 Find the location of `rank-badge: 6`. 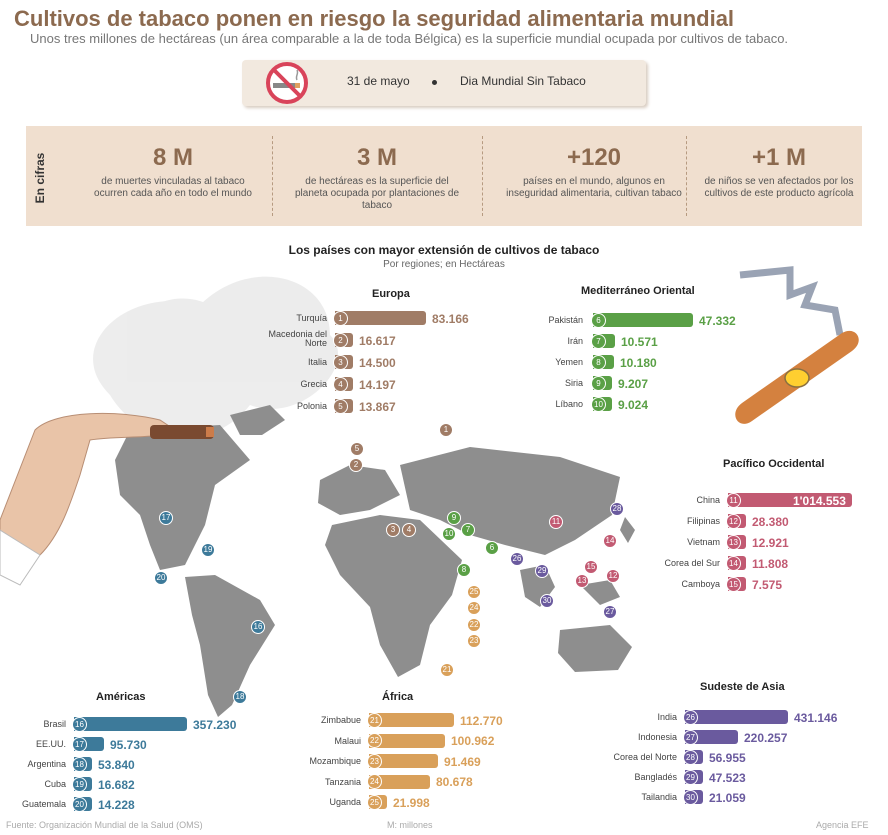

rank-badge: 6 is located at coordinates (598, 320).